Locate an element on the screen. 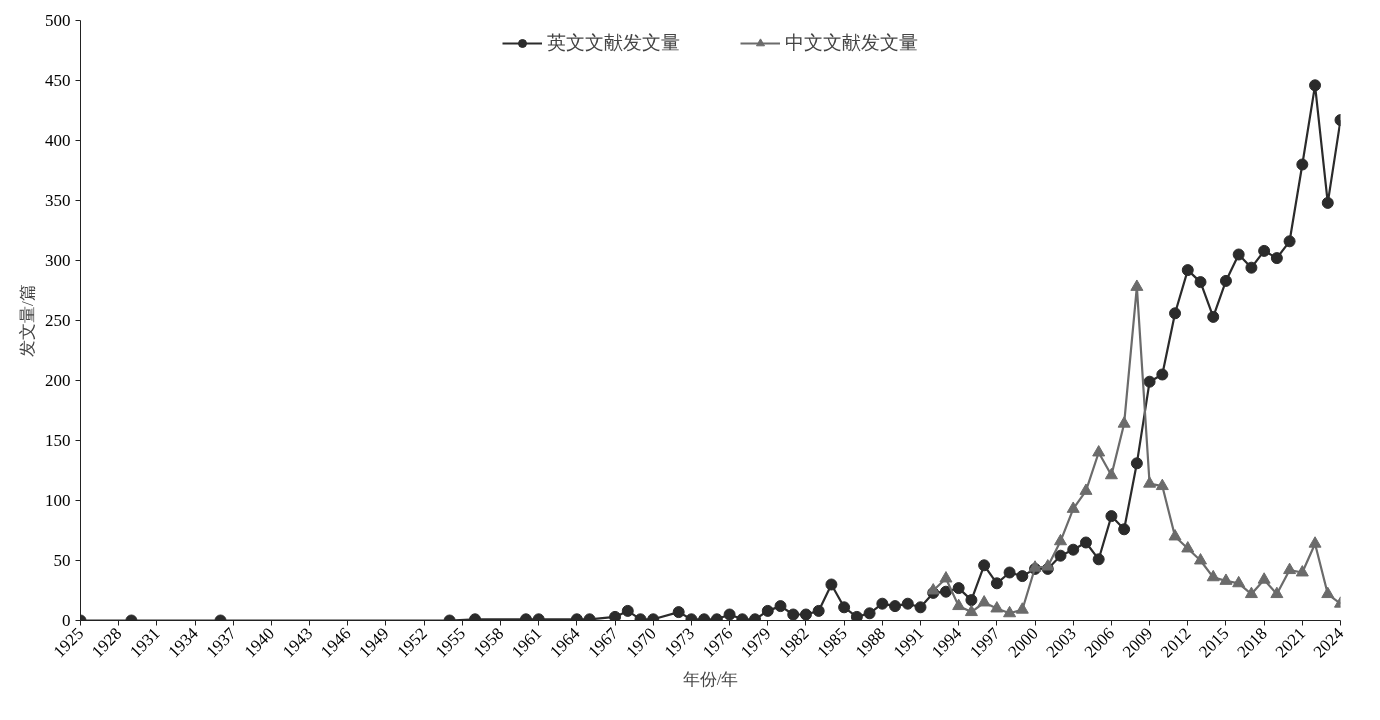 The width and height of the screenshot is (1380, 720). y-tick-label: 450 is located at coordinates (58, 80).